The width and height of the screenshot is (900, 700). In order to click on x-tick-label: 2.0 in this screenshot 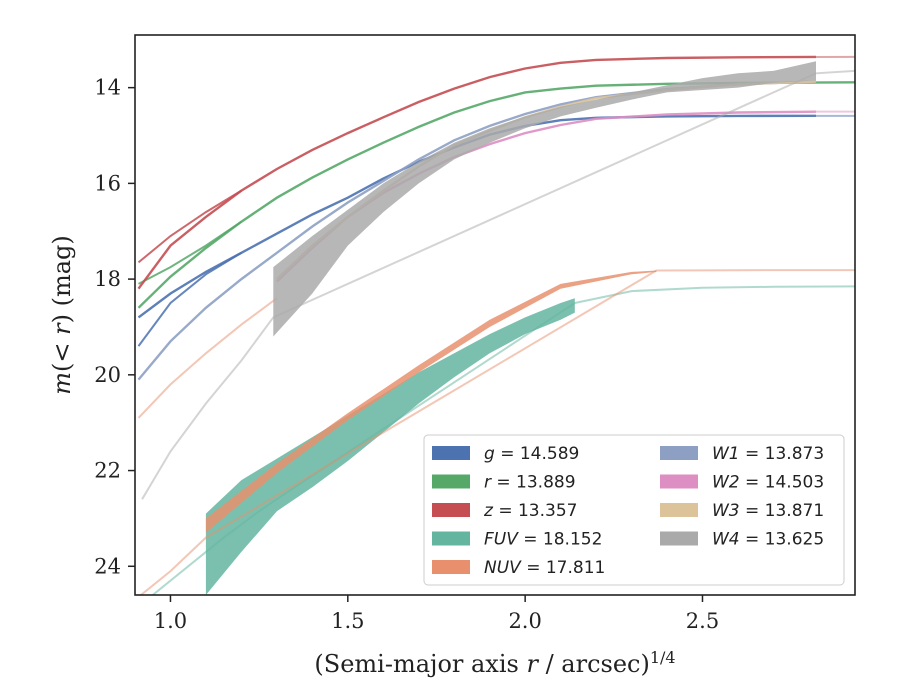, I will do `click(524, 621)`.